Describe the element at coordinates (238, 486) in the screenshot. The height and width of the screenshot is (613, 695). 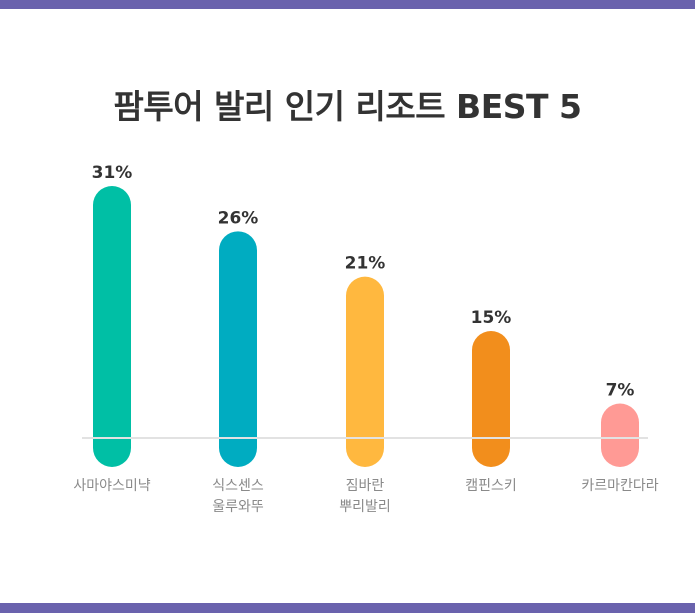
I see `category-label: 식스센스` at that location.